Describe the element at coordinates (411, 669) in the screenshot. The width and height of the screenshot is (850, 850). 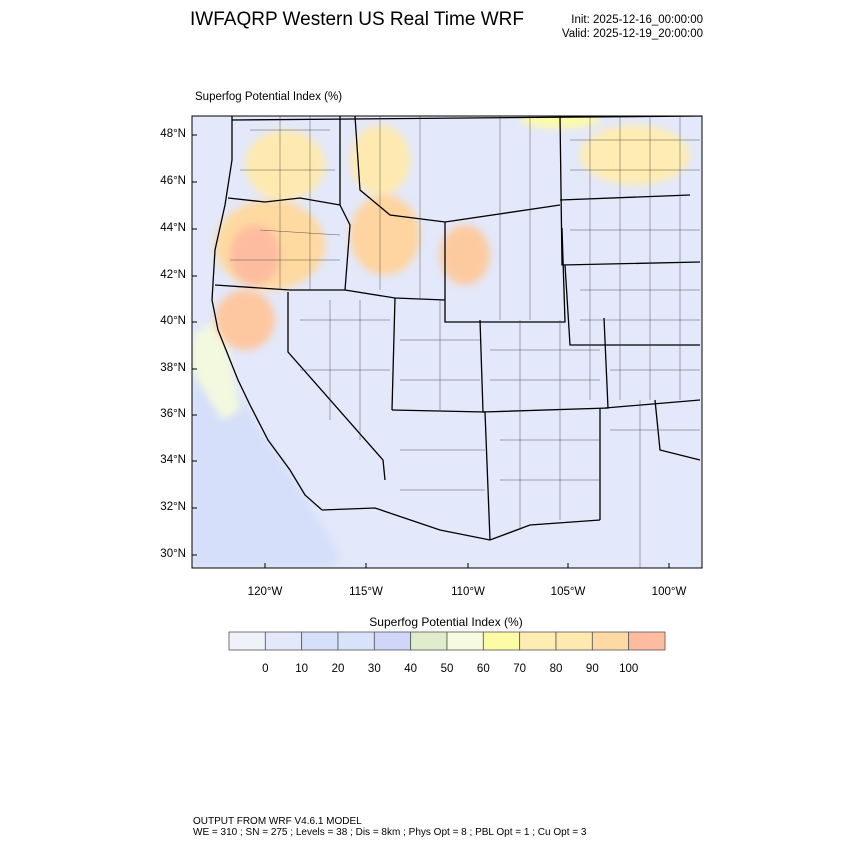
I see `colorbar-label: 40` at that location.